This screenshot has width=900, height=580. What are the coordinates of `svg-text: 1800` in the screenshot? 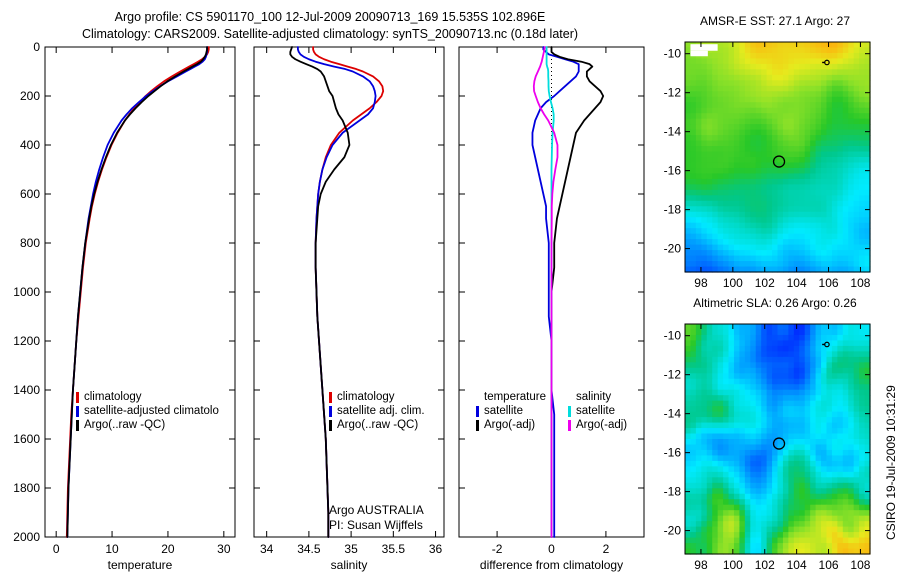 It's located at (26, 488).